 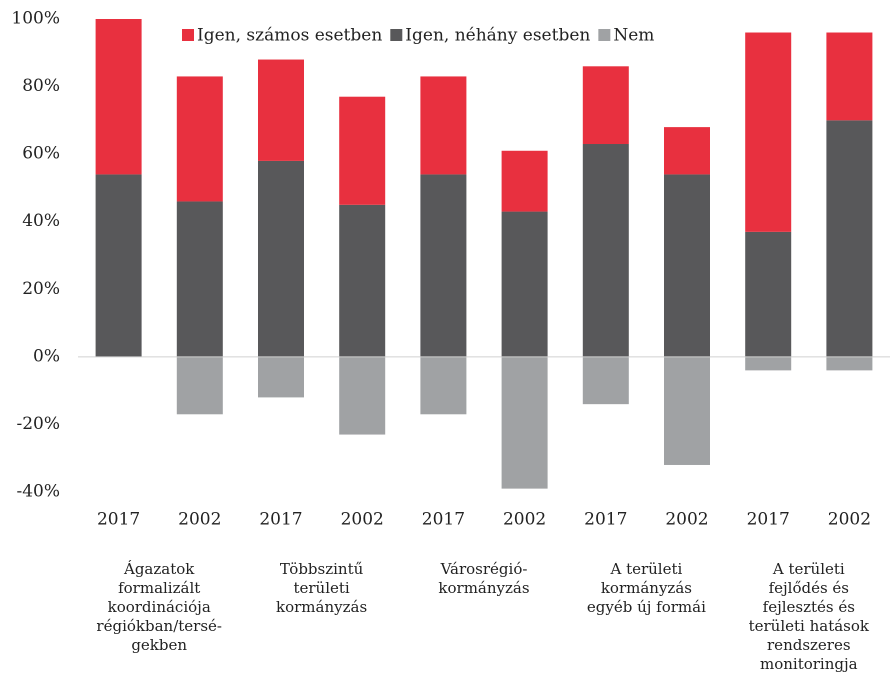 What do you see at coordinates (646, 607) in the screenshot?
I see `group-label: egyéb új formái` at bounding box center [646, 607].